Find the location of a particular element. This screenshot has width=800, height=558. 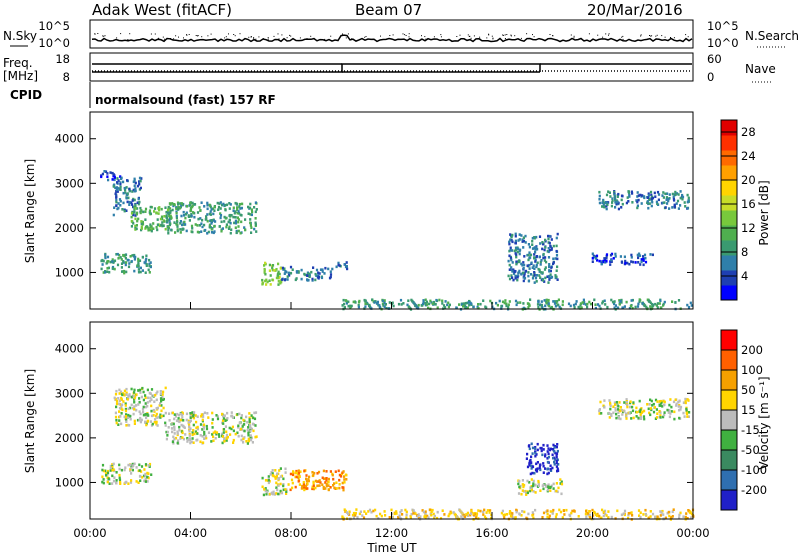

freq-label: Freq. is located at coordinates (18, 63).